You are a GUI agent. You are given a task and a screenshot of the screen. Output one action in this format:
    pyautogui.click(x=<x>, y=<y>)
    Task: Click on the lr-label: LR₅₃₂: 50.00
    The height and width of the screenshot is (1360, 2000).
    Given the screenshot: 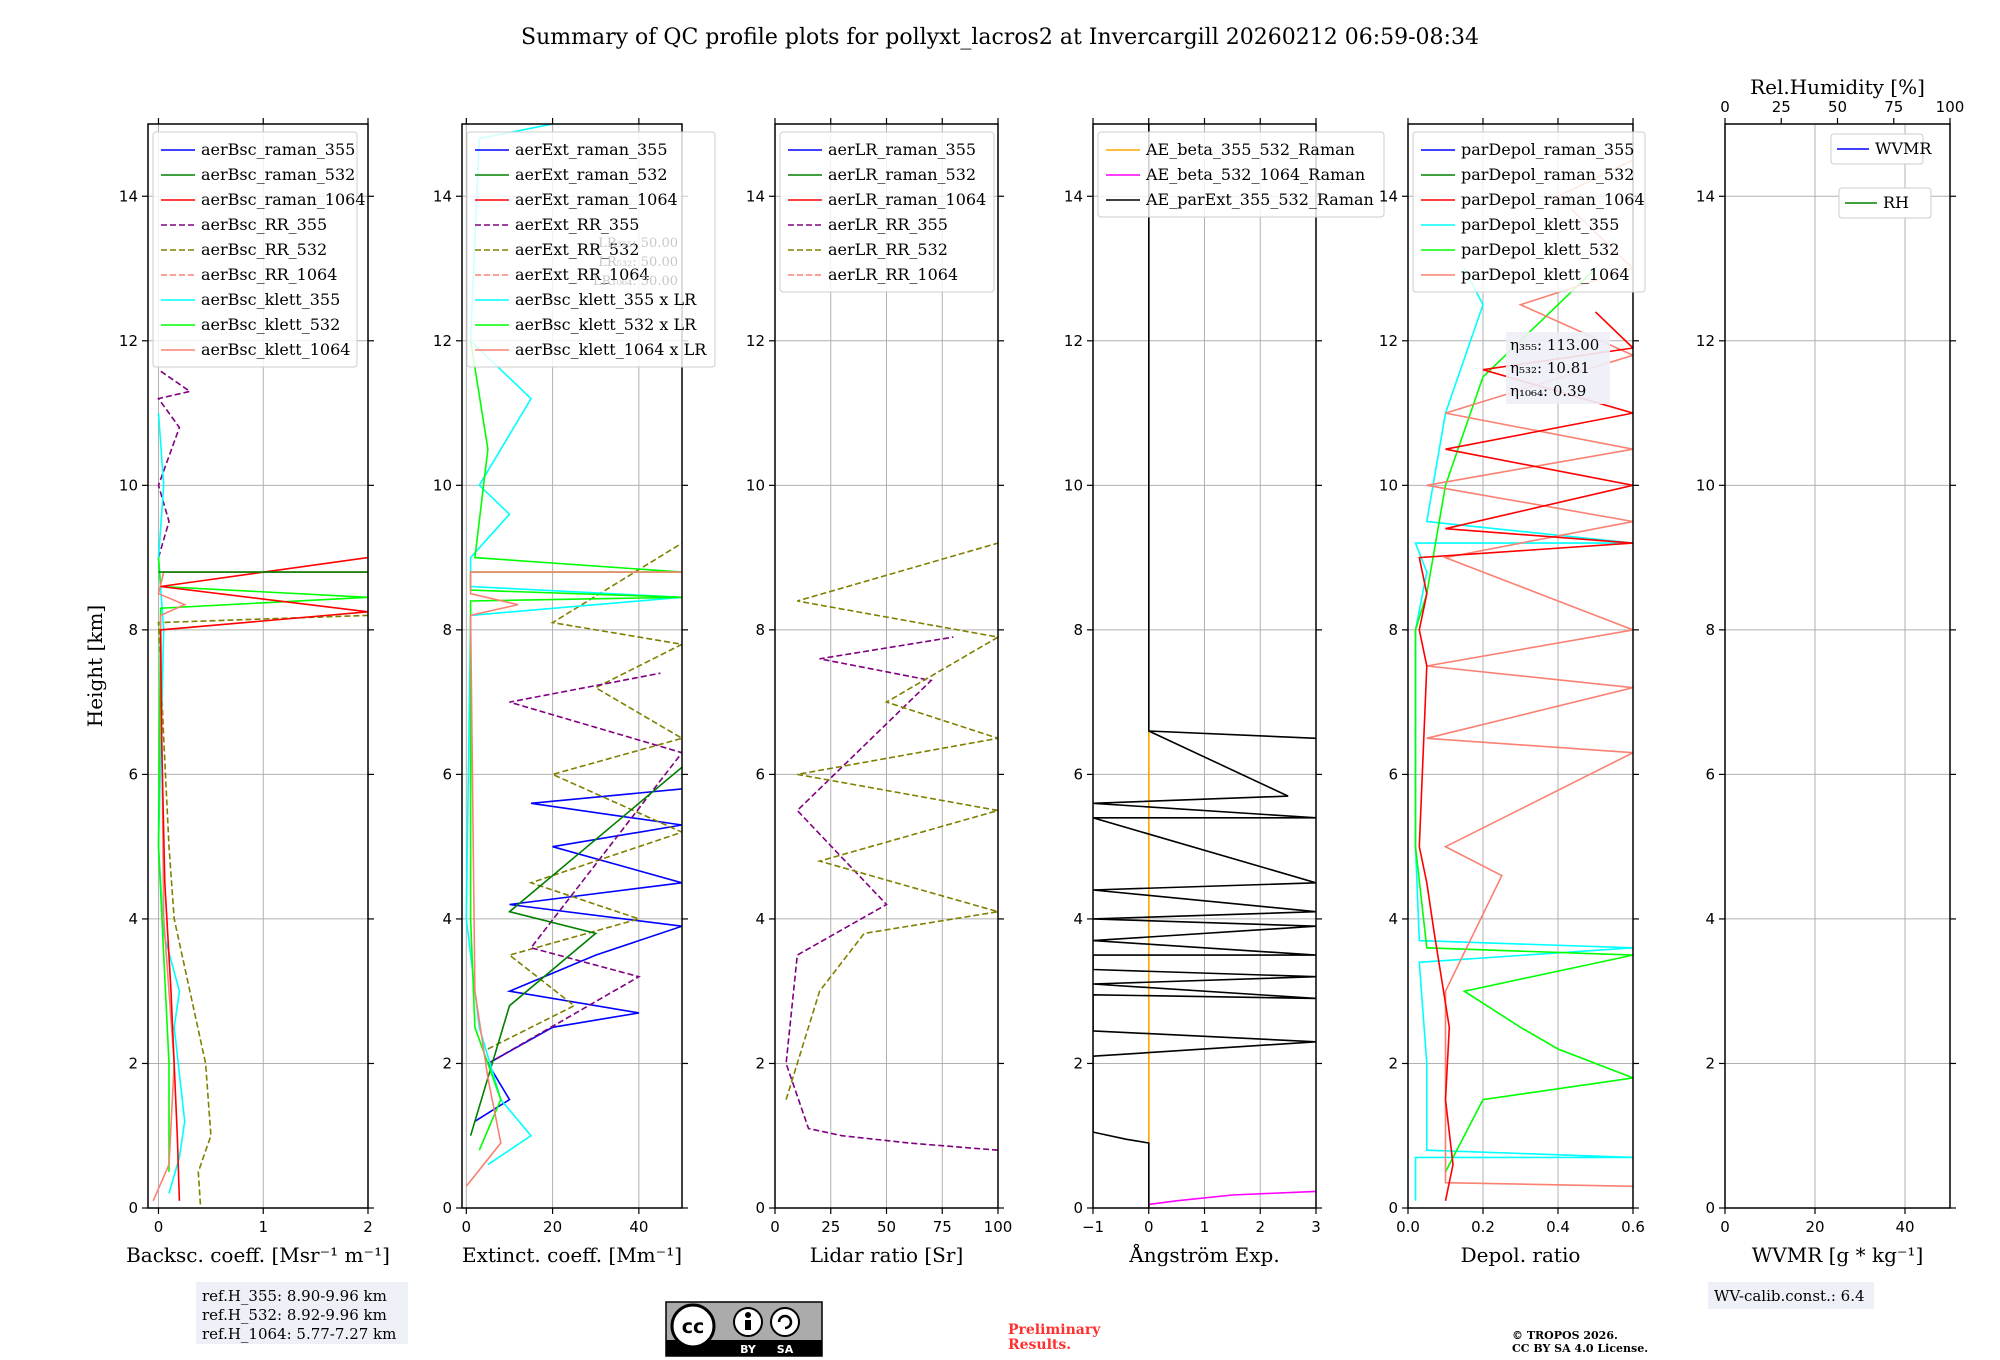 What is the action you would take?
    pyautogui.click(x=638, y=262)
    